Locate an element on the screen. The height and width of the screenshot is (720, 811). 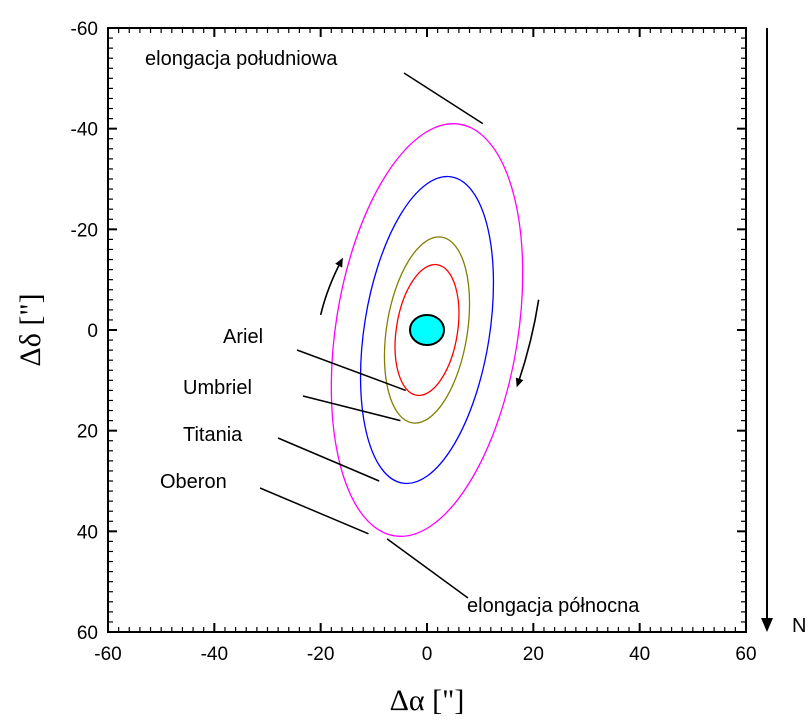
y-tick-label: -40 is located at coordinates (84, 130).